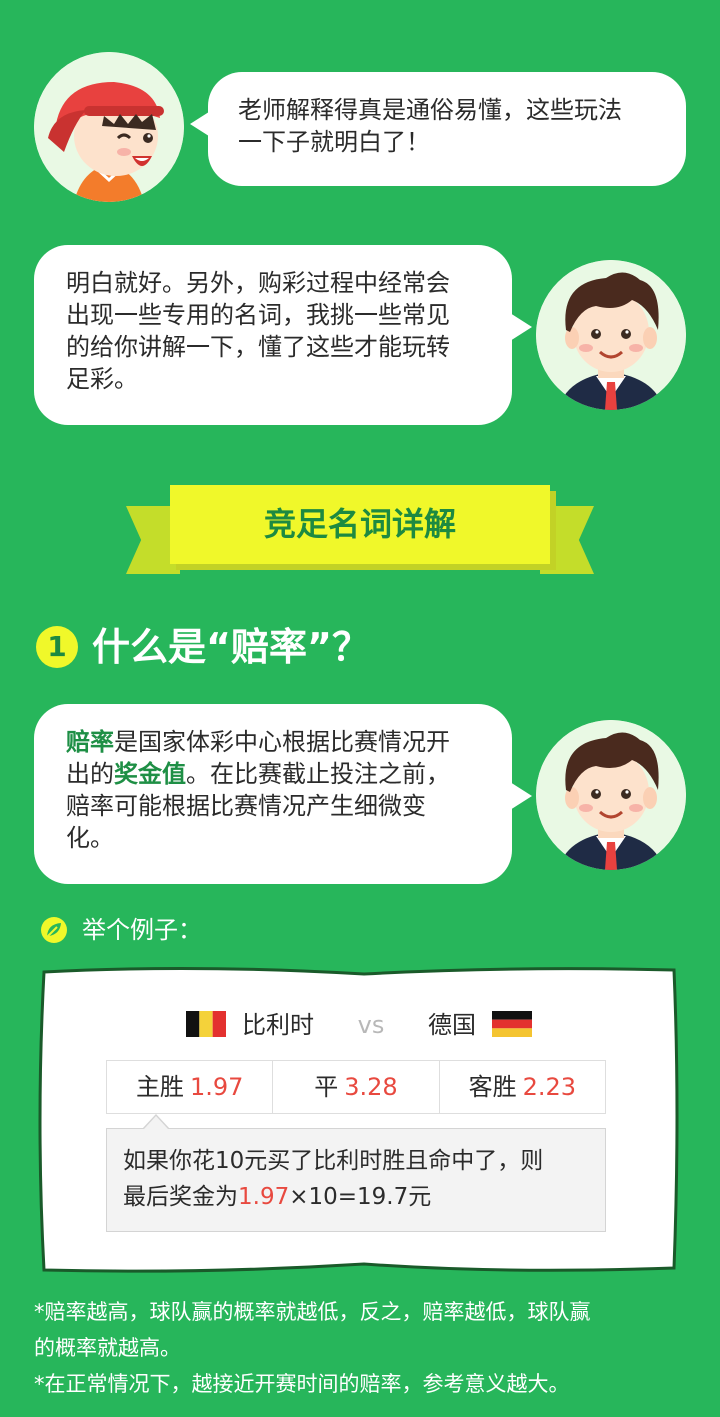 The image size is (720, 1417). I want to click on explain-line-1: 赔率是国家体彩中心根据比赛情况开, so click(273, 742).